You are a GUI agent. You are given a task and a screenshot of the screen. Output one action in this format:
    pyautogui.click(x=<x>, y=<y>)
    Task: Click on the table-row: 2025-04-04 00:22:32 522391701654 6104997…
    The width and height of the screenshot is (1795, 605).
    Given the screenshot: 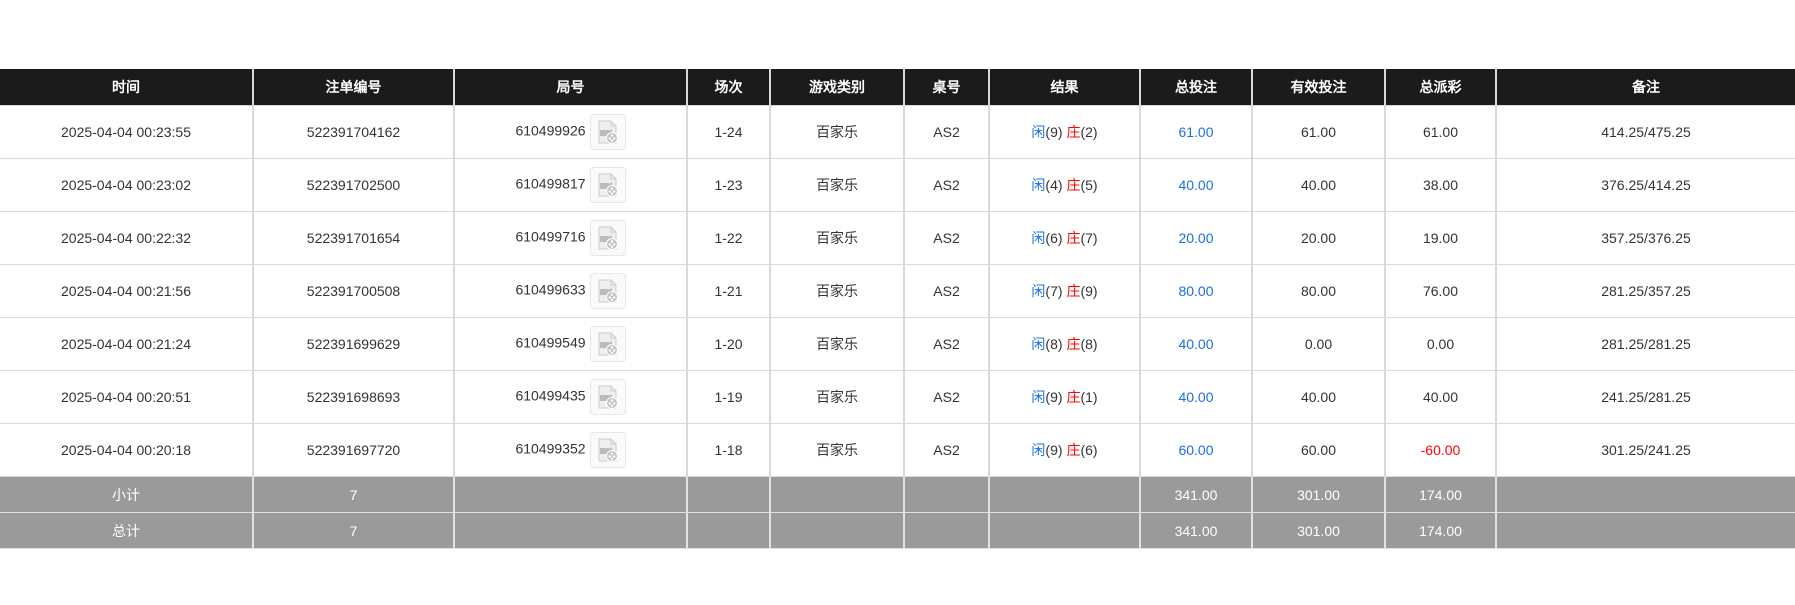 What is the action you would take?
    pyautogui.click(x=897, y=238)
    